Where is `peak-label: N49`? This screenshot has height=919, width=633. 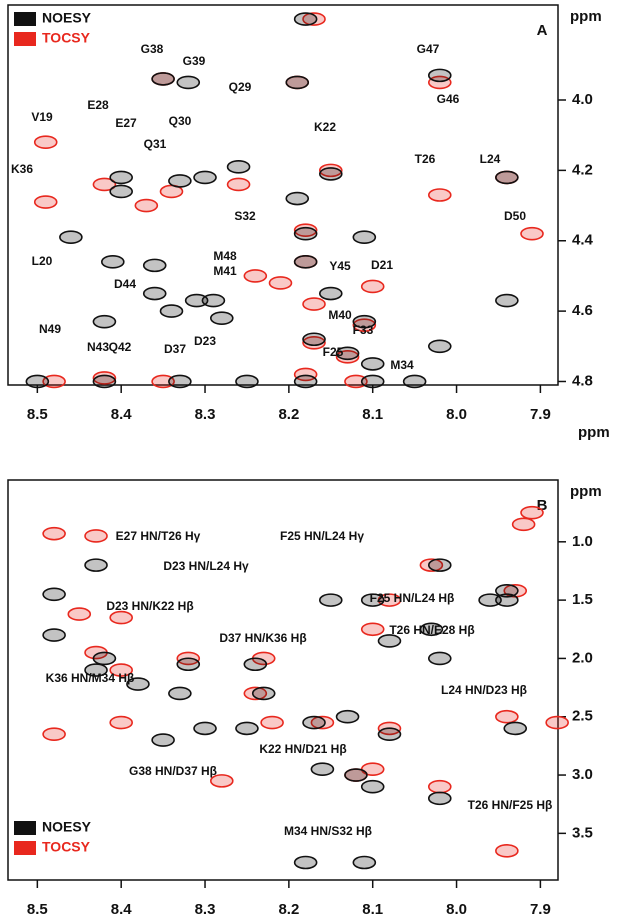 peak-label: N49 is located at coordinates (50, 329).